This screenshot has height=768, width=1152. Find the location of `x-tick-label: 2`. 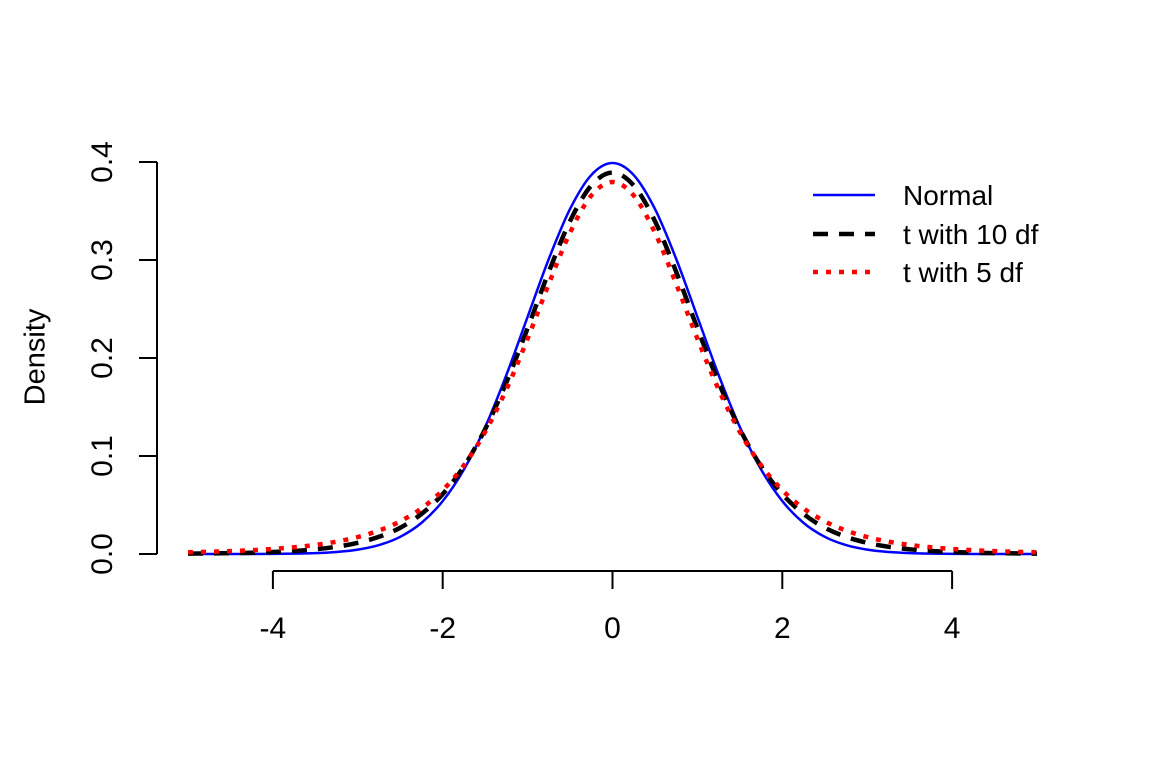

x-tick-label: 2 is located at coordinates (782, 628).